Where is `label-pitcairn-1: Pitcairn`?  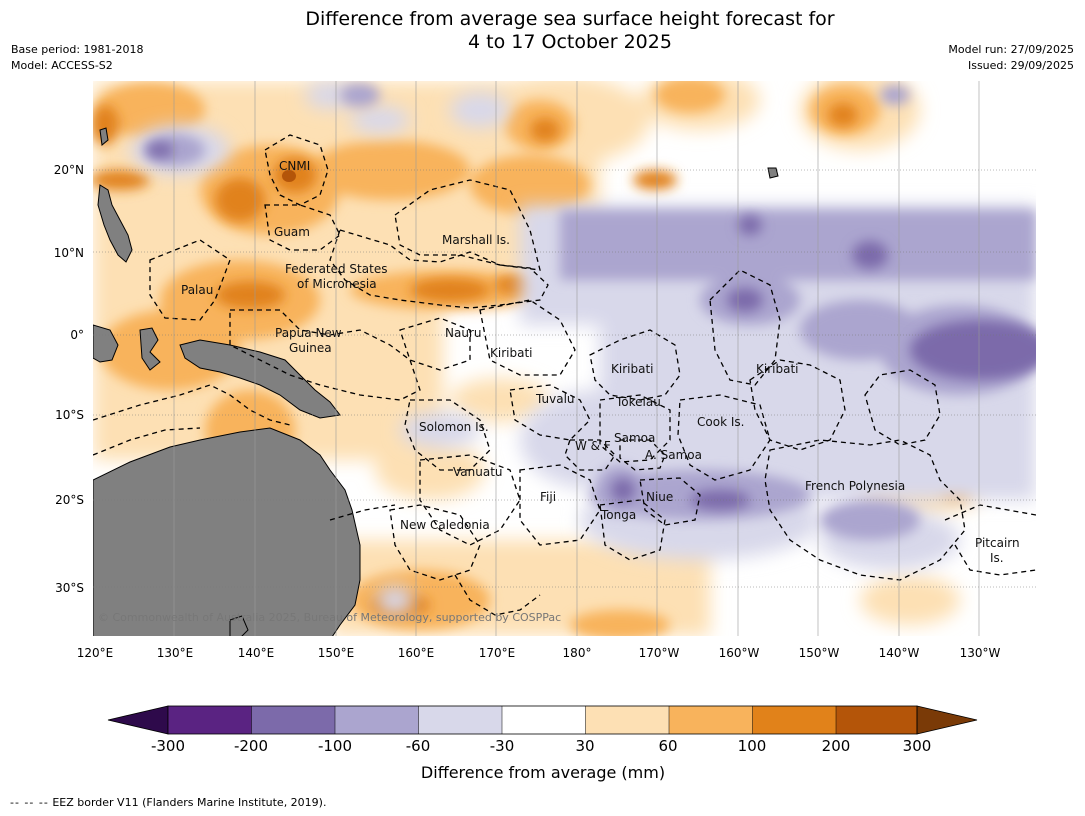 label-pitcairn-1: Pitcairn is located at coordinates (997, 543).